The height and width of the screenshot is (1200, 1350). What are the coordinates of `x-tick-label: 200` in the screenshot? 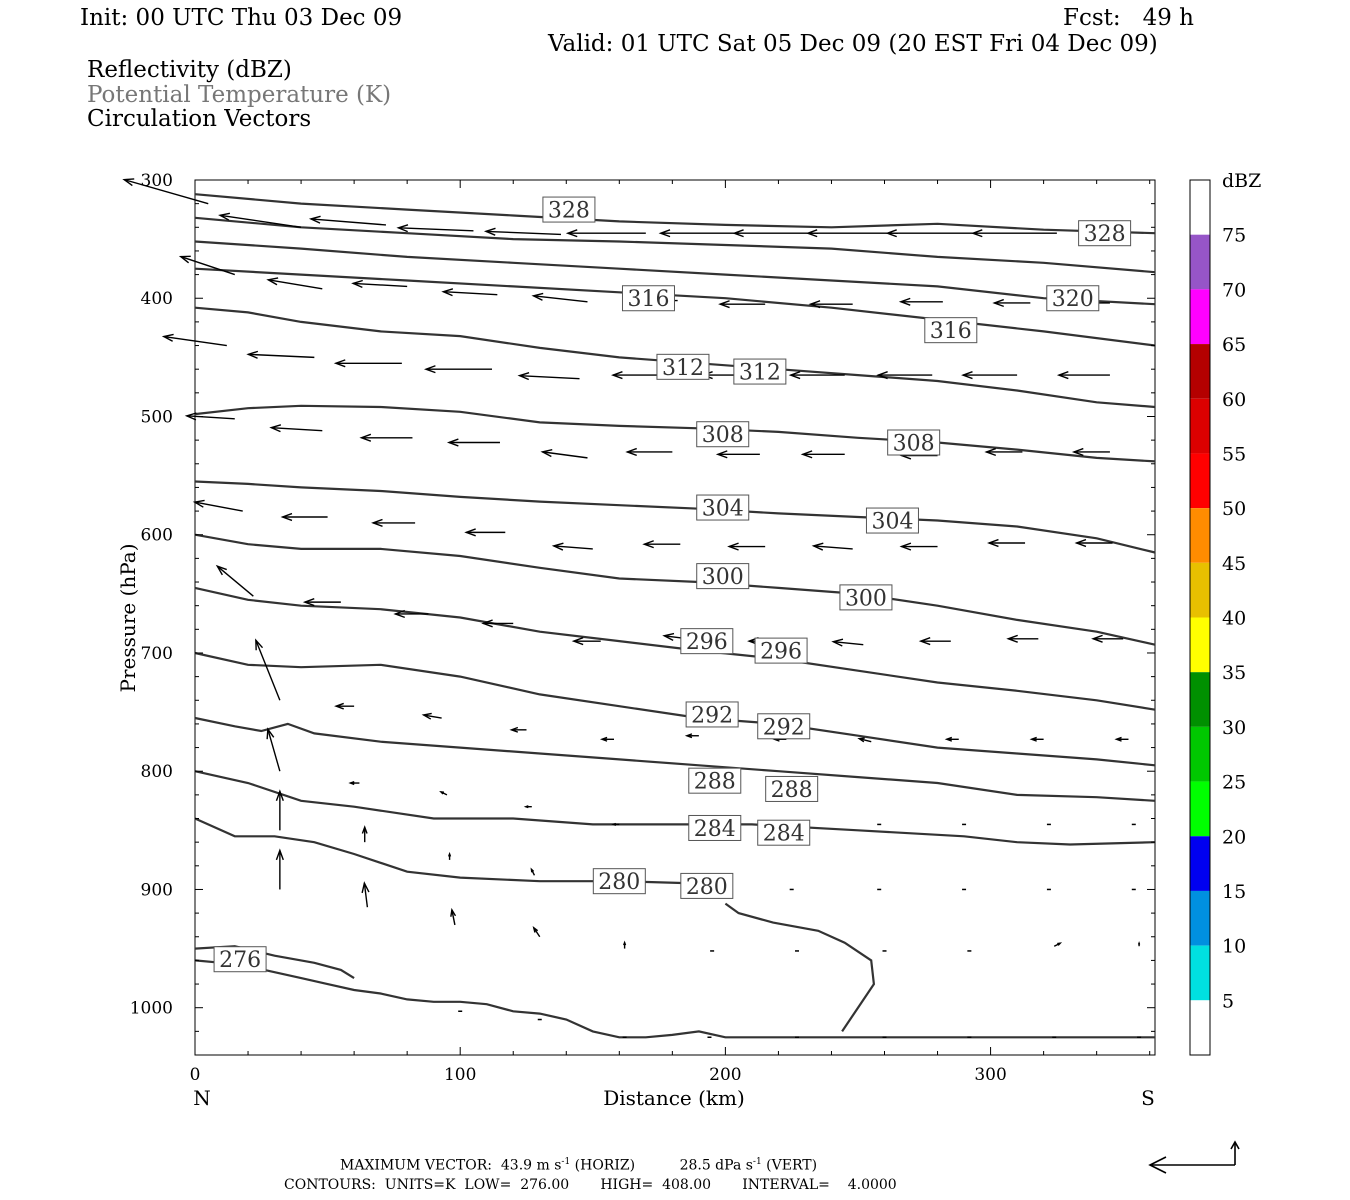 It's located at (725, 1075).